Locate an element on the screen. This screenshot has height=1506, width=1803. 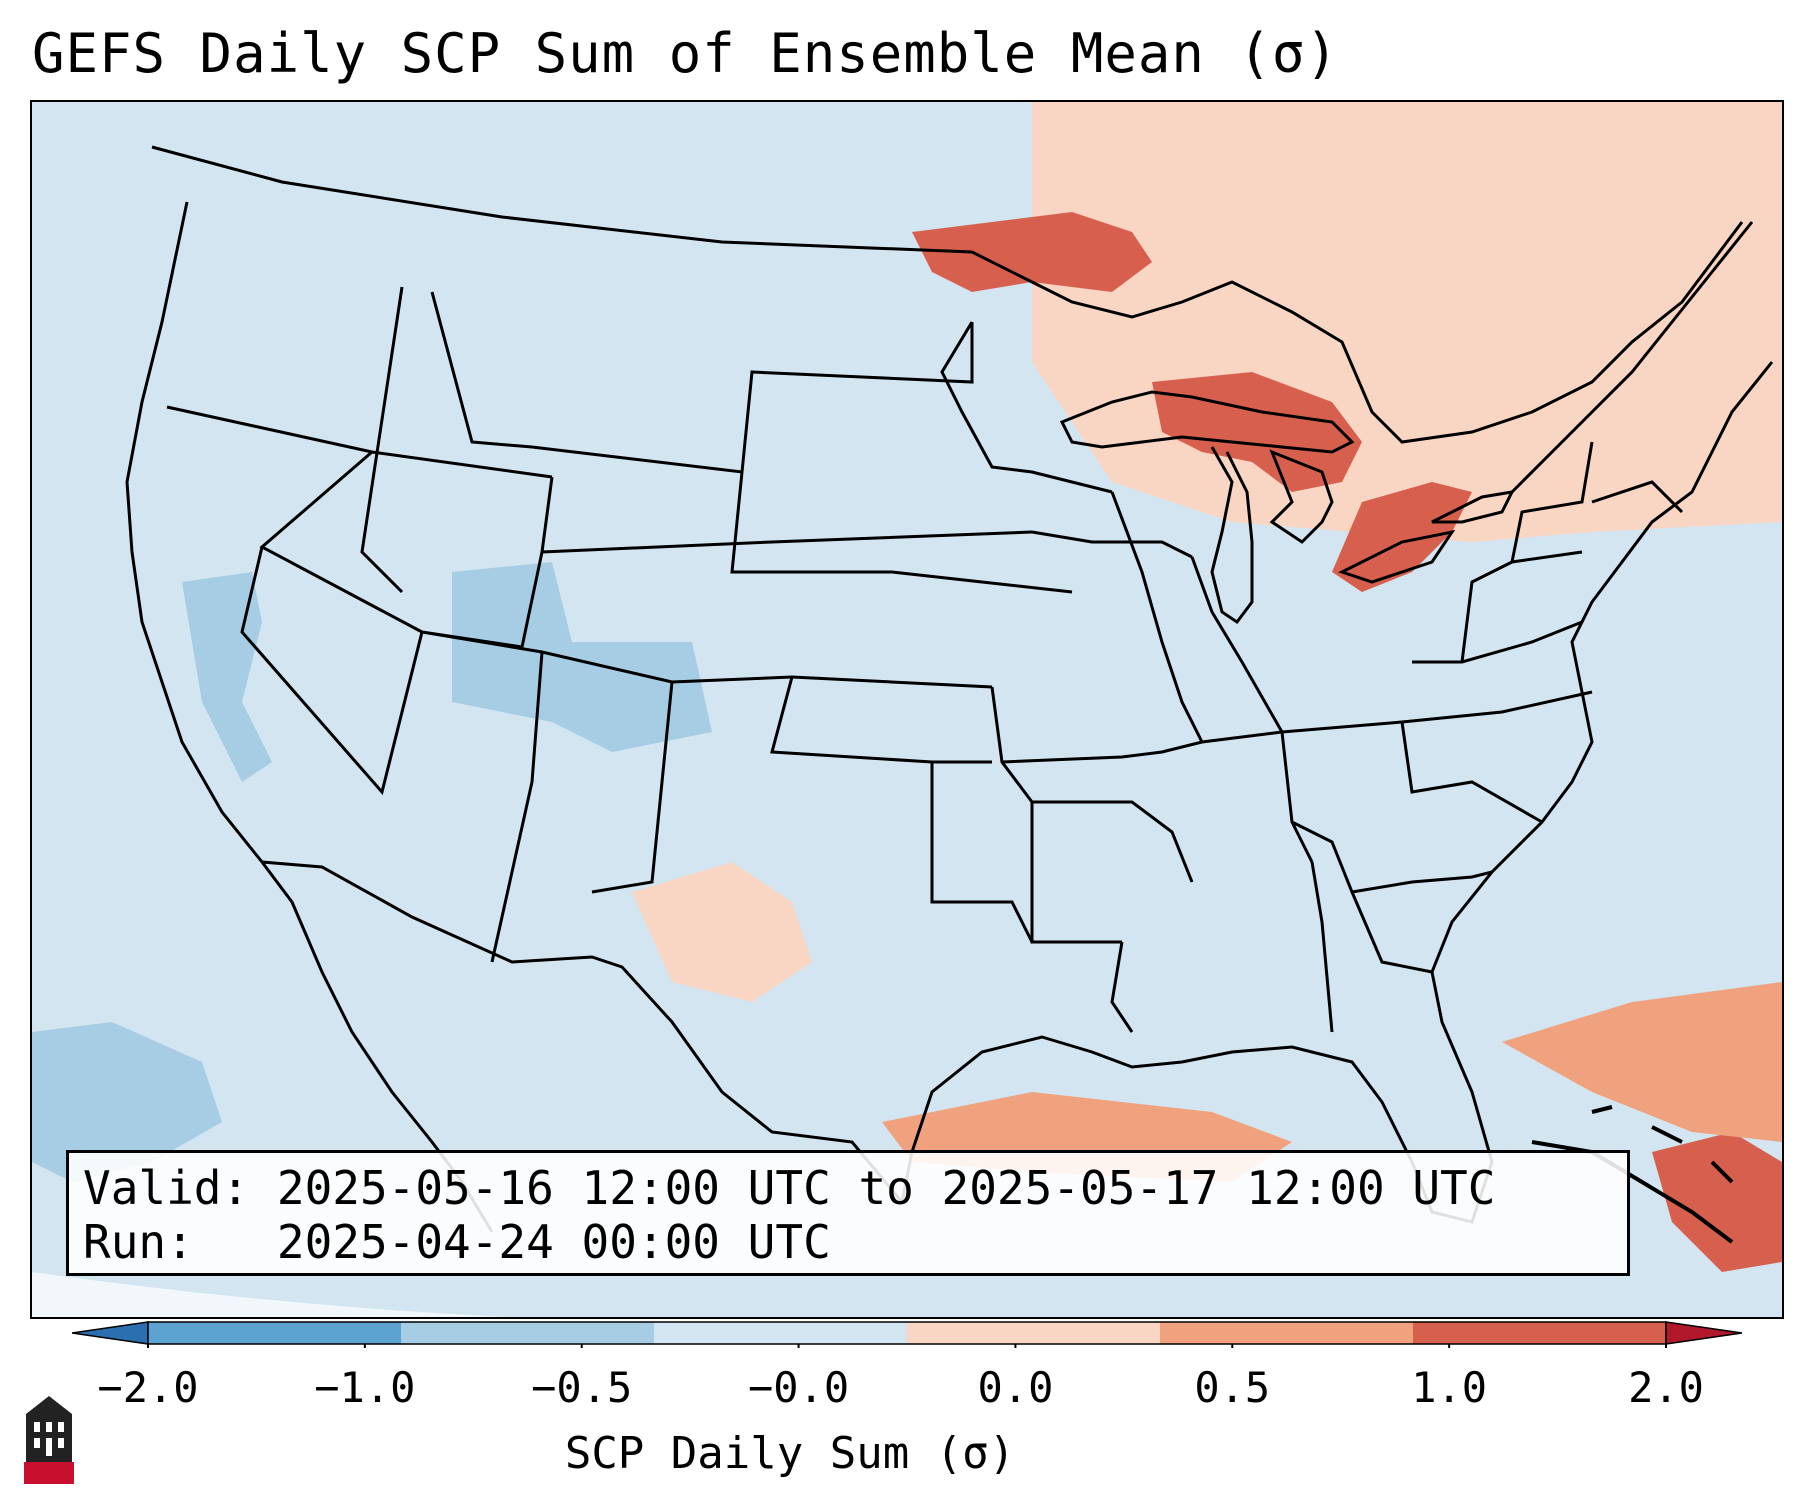
bahamas-outline is located at coordinates (1662, 1144).